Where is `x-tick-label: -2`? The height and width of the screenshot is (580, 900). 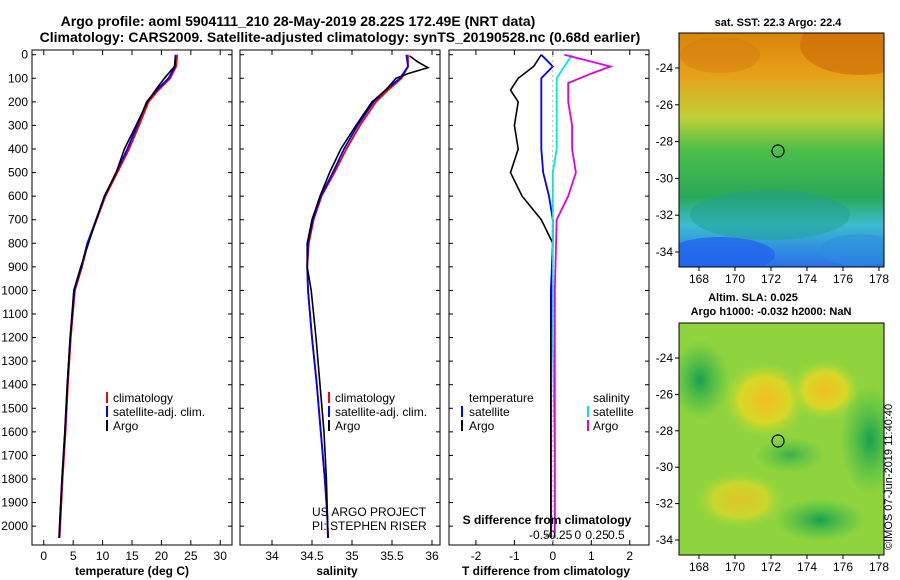 x-tick-label: -2 is located at coordinates (476, 556).